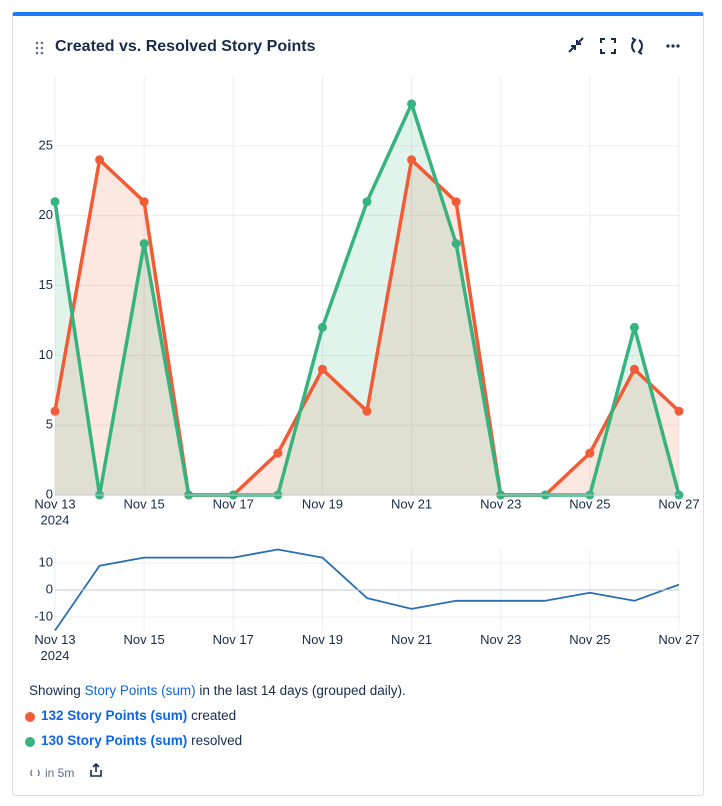 This screenshot has width=722, height=806. What do you see at coordinates (673, 46) in the screenshot?
I see `more-icon` at bounding box center [673, 46].